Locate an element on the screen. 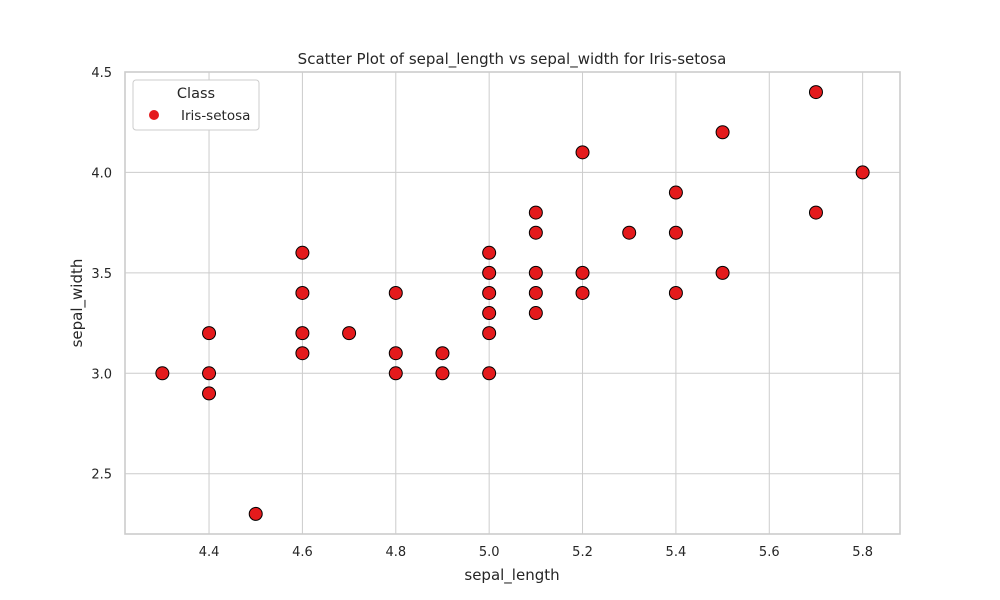 This screenshot has width=1000, height=600. x-axis-label: sepal_length is located at coordinates (511, 575).